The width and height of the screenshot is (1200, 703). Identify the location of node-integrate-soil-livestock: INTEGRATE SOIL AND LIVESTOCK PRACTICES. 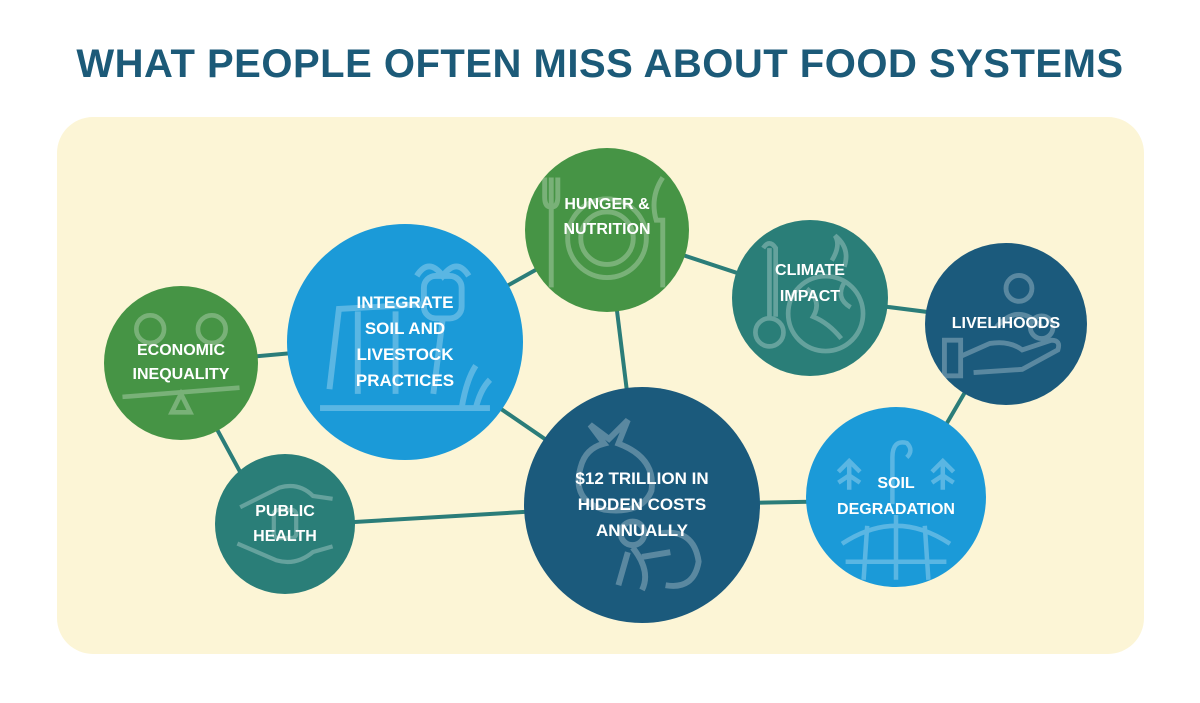
(405, 342).